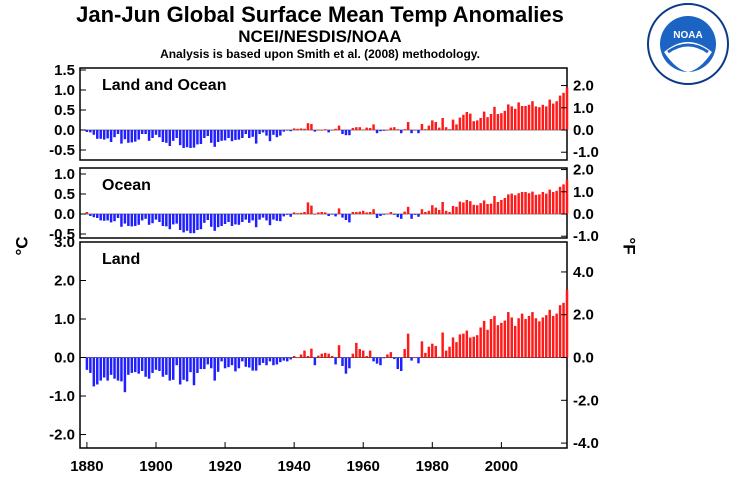  Describe the element at coordinates (583, 358) in the screenshot. I see `land-ytick-label-f: 0.0` at that location.